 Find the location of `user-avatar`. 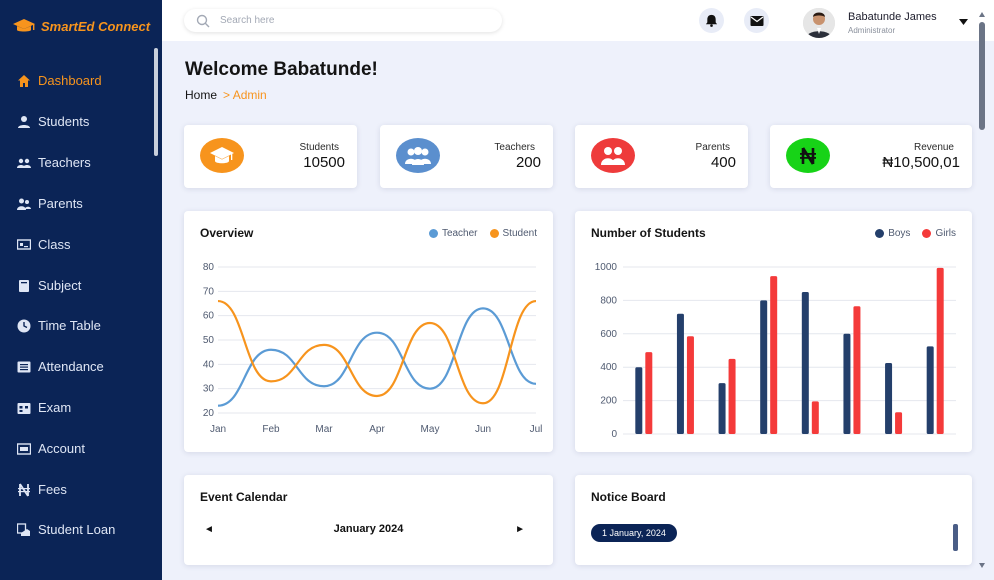

user-avatar is located at coordinates (819, 23).